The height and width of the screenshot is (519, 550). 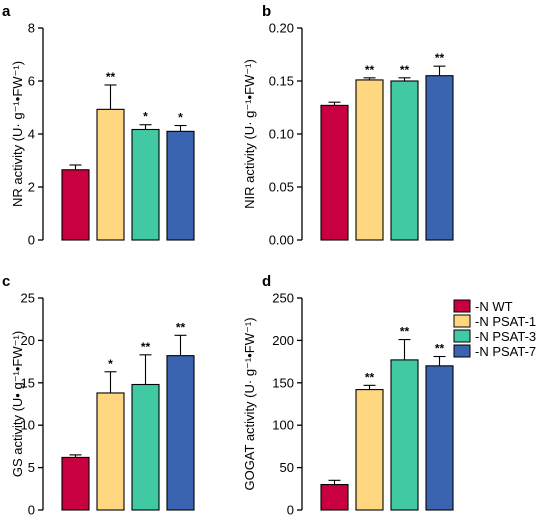 What do you see at coordinates (505, 351) in the screenshot?
I see `legend-label: -N PSAT-7` at bounding box center [505, 351].